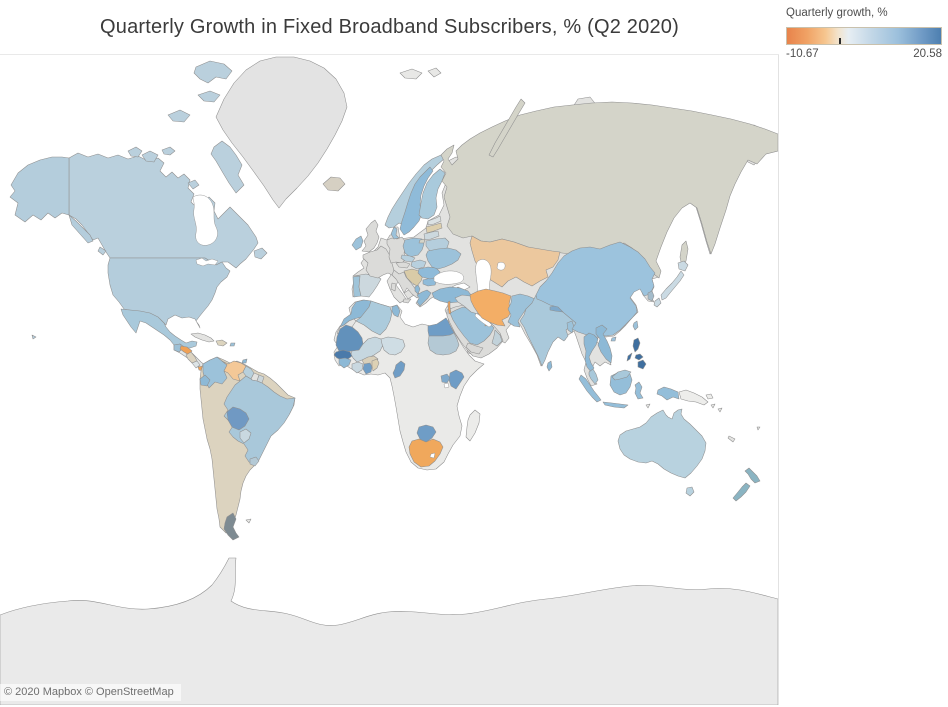 The height and width of the screenshot is (707, 948). I want to click on country-trinidad, so click(244, 361).